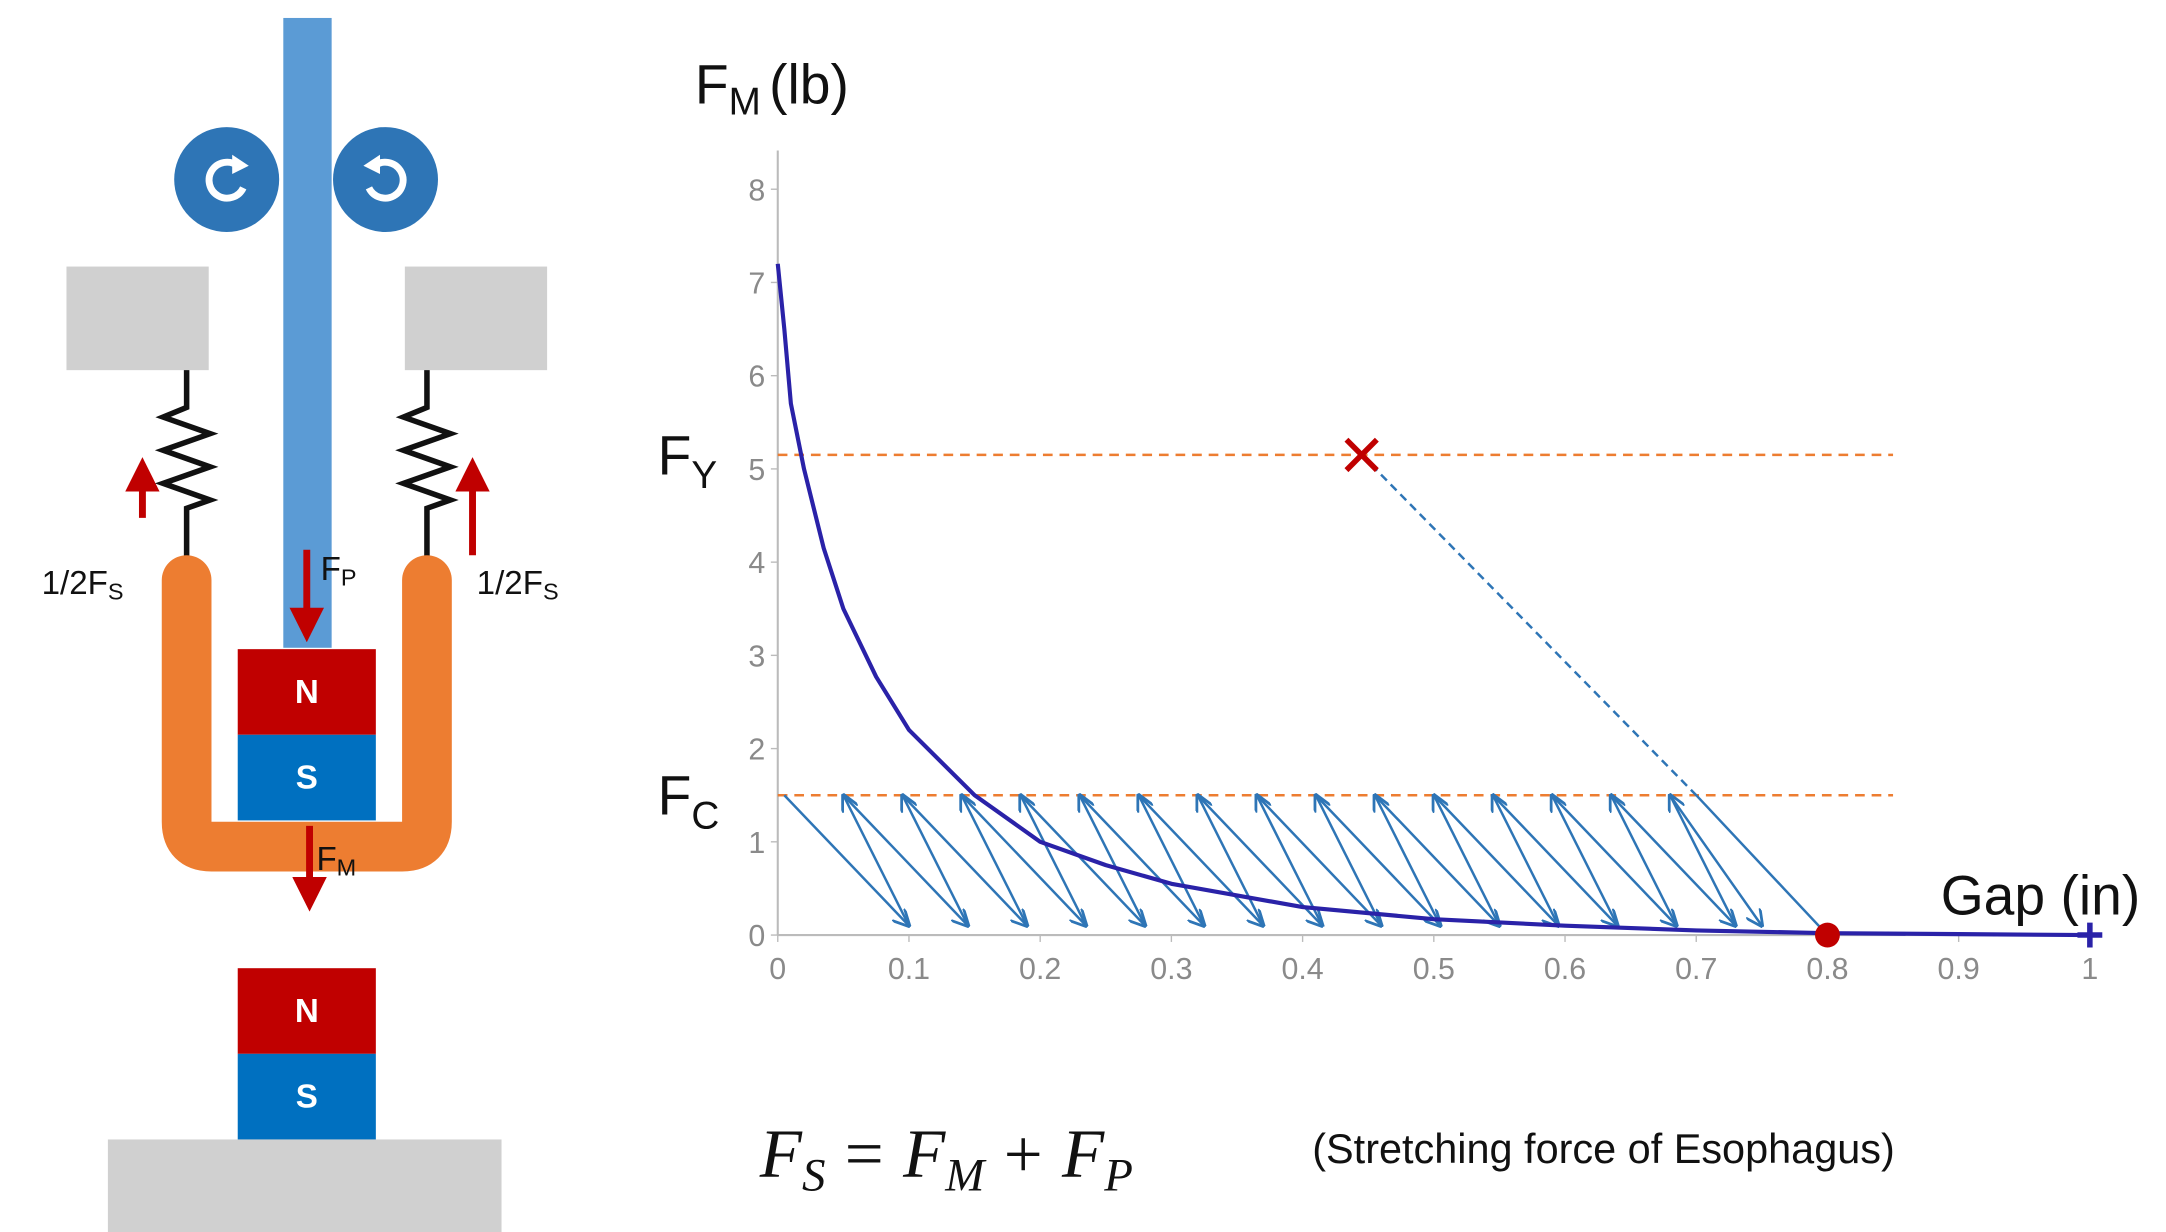 The height and width of the screenshot is (1232, 2166). Describe the element at coordinates (137, 318) in the screenshot. I see `support-left` at that location.